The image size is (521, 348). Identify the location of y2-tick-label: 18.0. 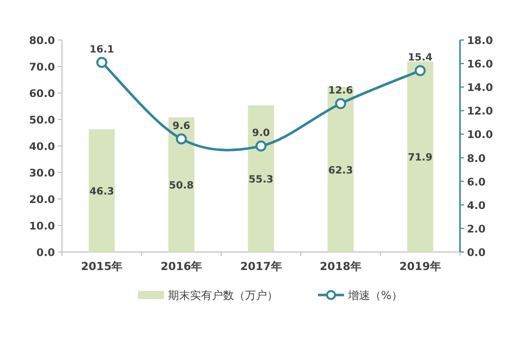
(480, 41).